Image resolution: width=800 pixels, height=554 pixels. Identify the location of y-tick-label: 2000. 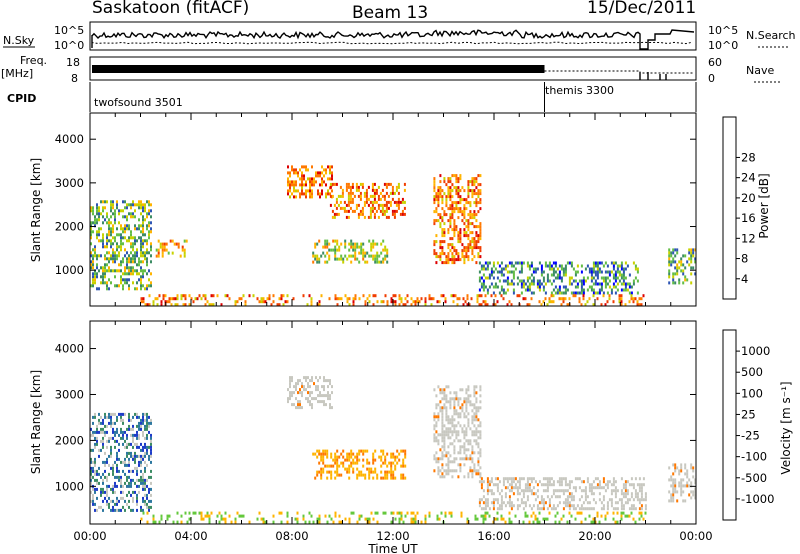
(69, 440).